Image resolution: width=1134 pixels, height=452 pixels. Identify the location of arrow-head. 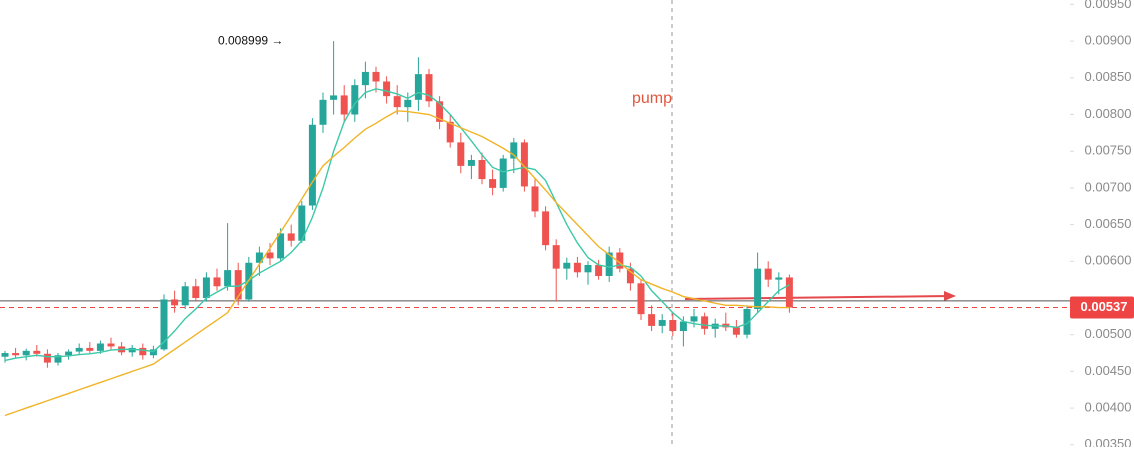
(950, 296).